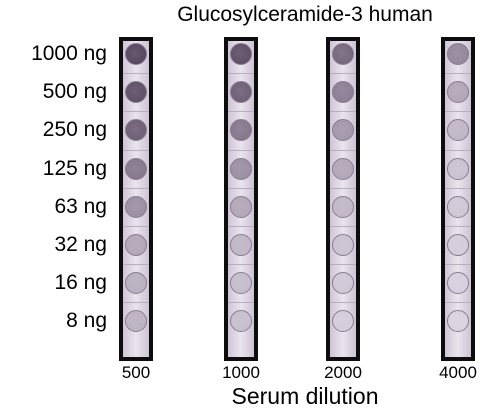  What do you see at coordinates (458, 372) in the screenshot?
I see `dilution-label: 4000` at bounding box center [458, 372].